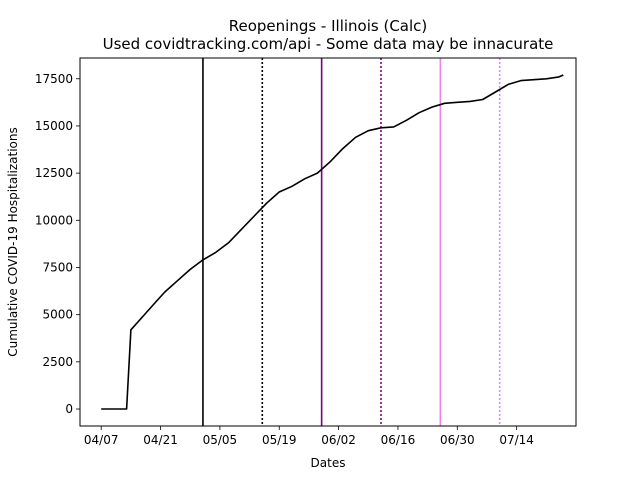 The height and width of the screenshot is (480, 640). What do you see at coordinates (69, 409) in the screenshot?
I see `y-tick-label-1: 0` at bounding box center [69, 409].